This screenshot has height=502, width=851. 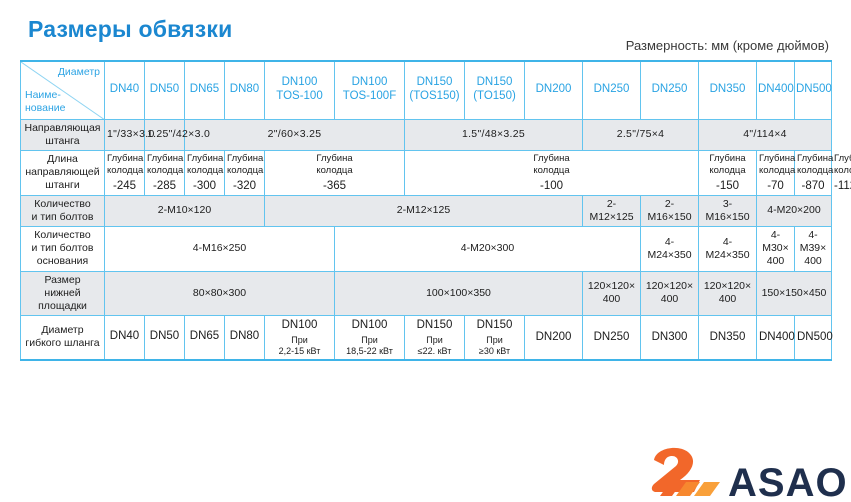 I want to click on cell-base-plate-3: 120×120× 400, so click(x=669, y=293).